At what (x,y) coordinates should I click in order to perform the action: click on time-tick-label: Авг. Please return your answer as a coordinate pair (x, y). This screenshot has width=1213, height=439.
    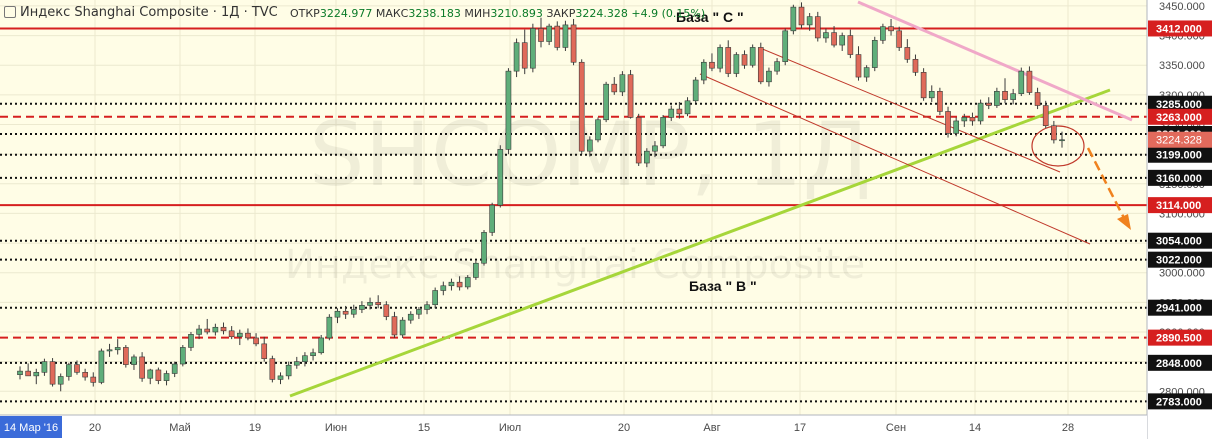
    Looking at the image, I should click on (711, 428).